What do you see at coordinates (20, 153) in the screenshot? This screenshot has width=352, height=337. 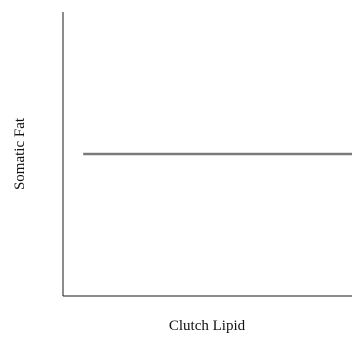 I see `y-axis-label: Somatic Fat` at bounding box center [20, 153].